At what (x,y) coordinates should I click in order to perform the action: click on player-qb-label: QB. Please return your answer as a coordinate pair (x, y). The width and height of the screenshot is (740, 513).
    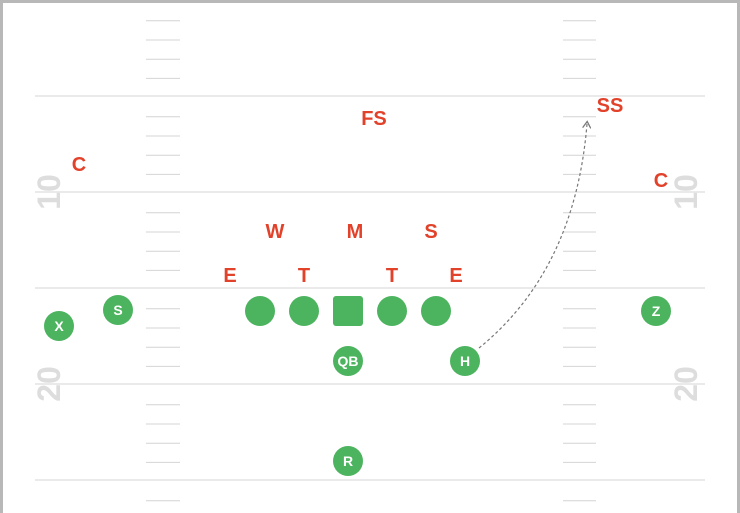
    Looking at the image, I should click on (348, 361).